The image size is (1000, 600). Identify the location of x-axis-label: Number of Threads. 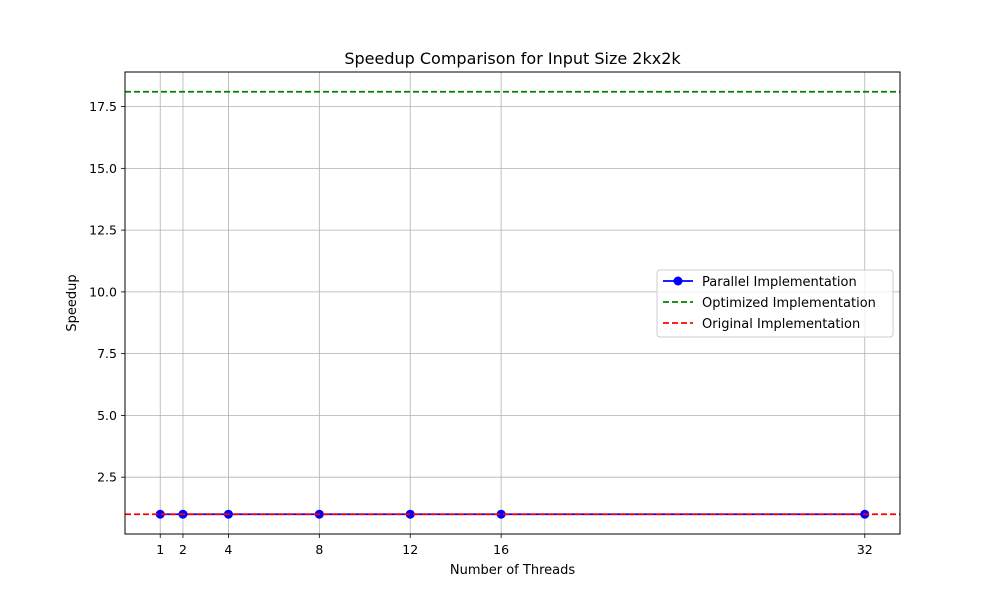
(512, 570).